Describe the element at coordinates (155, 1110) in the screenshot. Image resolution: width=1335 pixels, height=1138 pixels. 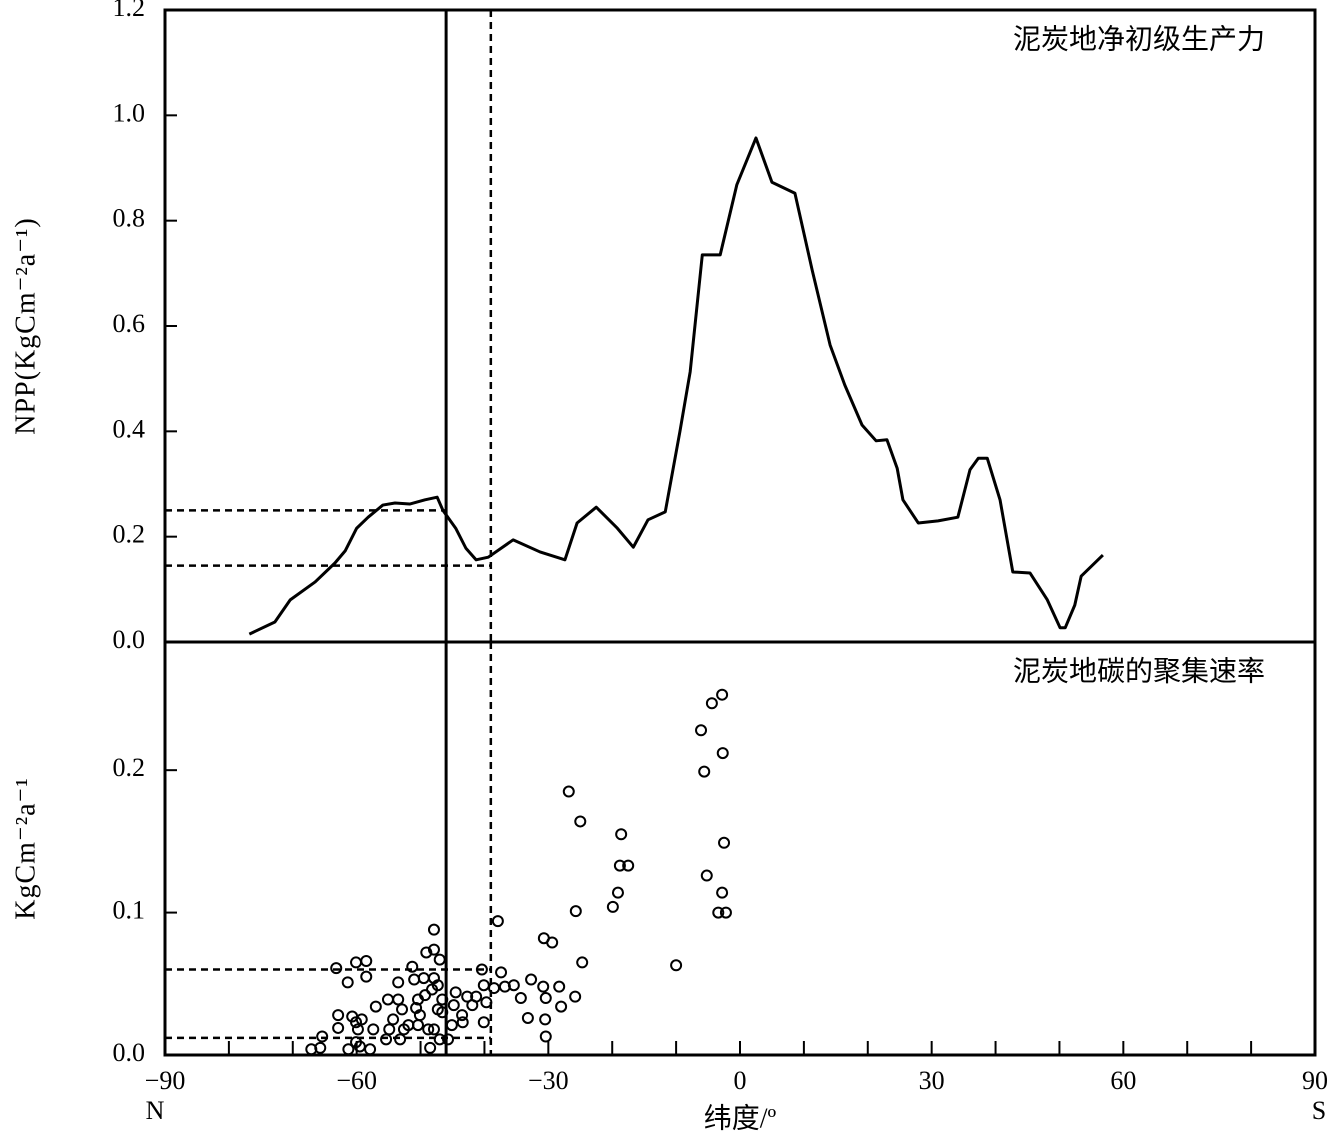
I see `x-left-label: N` at that location.